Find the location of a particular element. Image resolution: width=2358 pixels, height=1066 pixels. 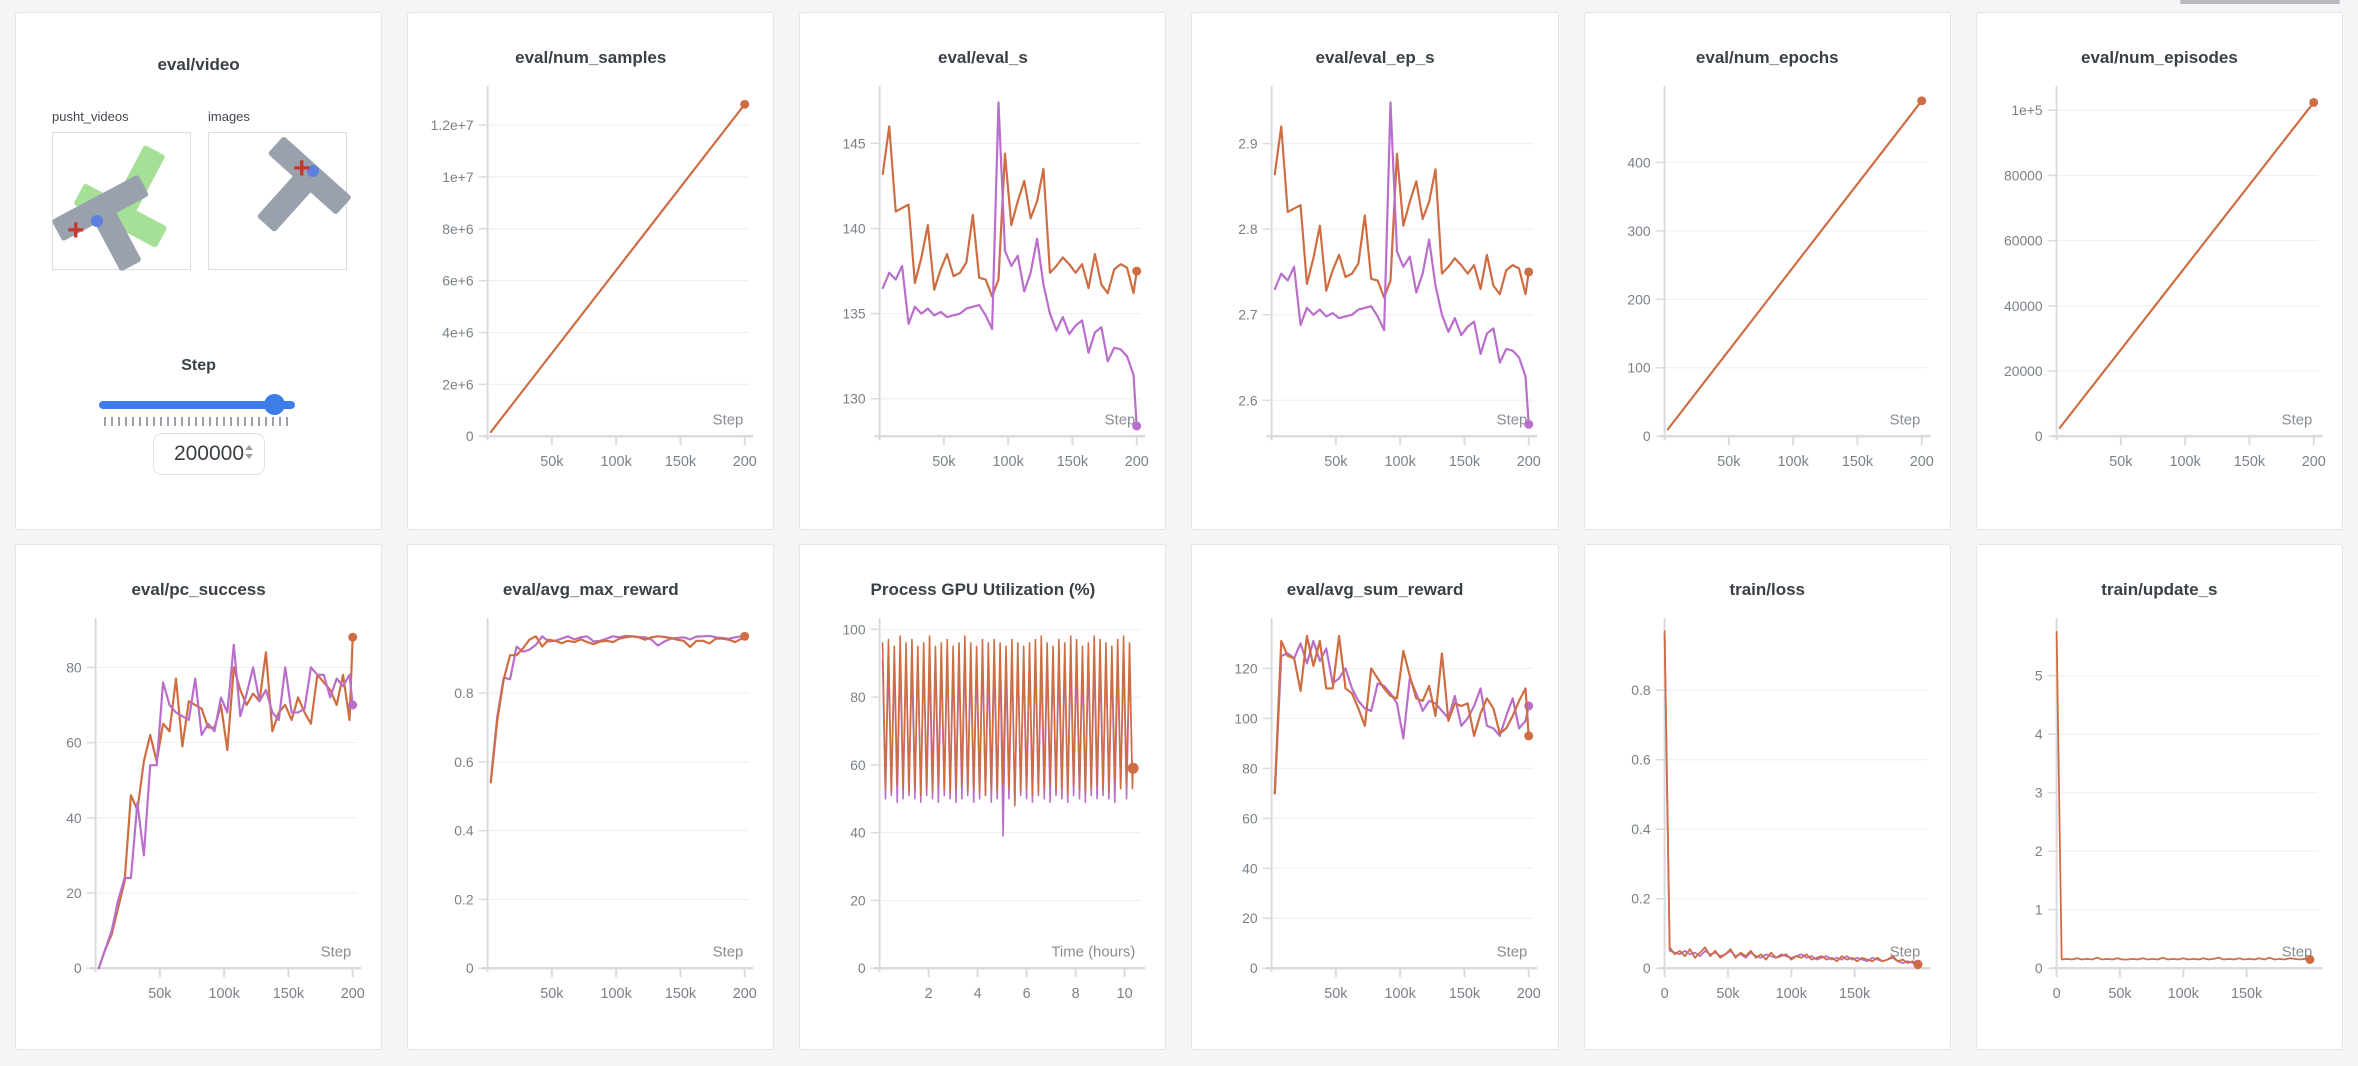

image-thumbnail: + is located at coordinates (280, 201).